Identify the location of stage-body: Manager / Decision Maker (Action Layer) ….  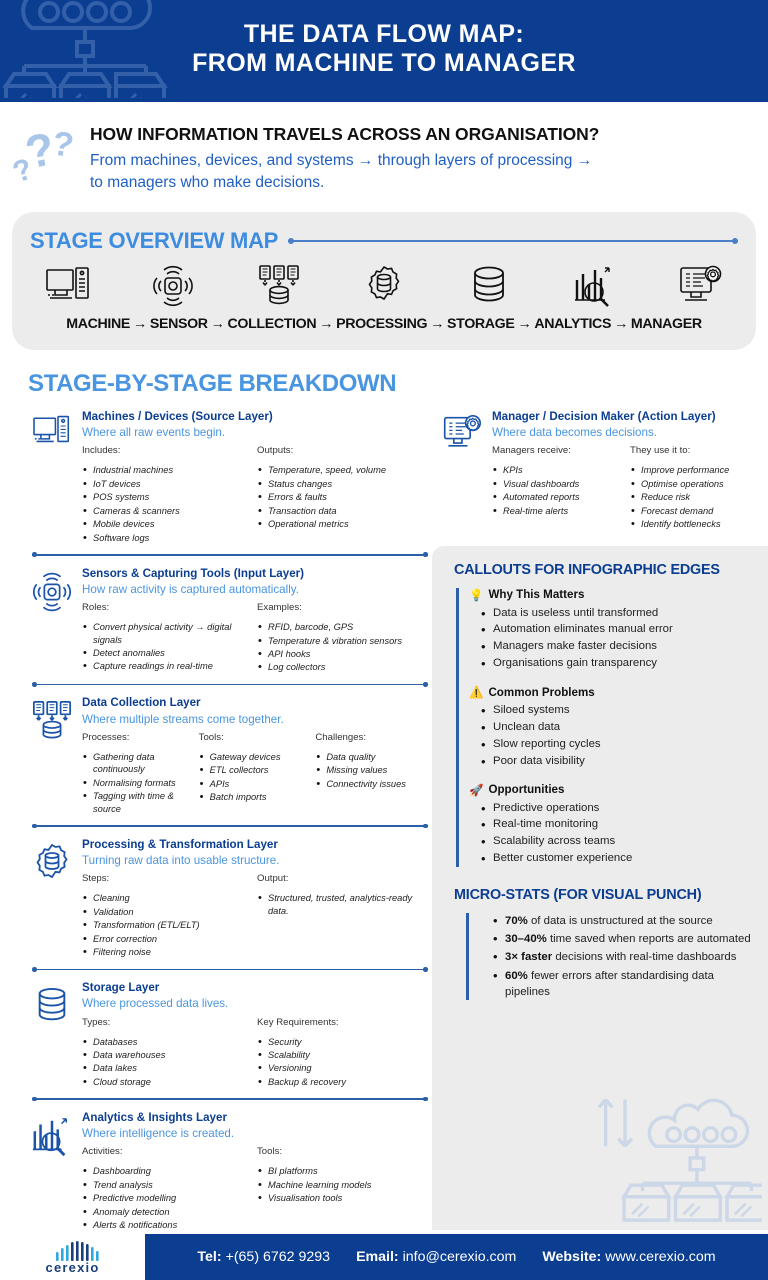
(624, 471).